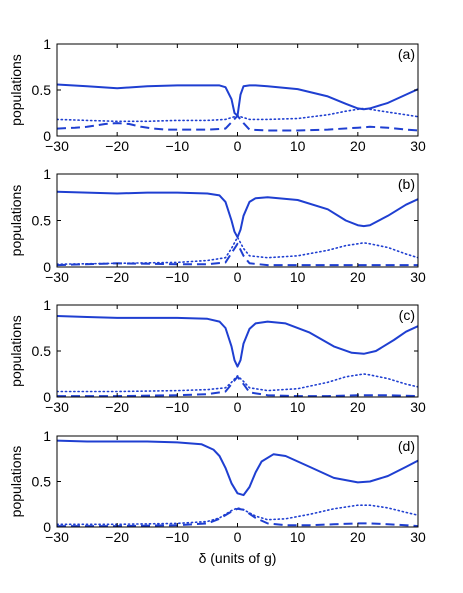 The height and width of the screenshot is (593, 463). Describe the element at coordinates (406, 184) in the screenshot. I see `panel-label: (b)` at that location.